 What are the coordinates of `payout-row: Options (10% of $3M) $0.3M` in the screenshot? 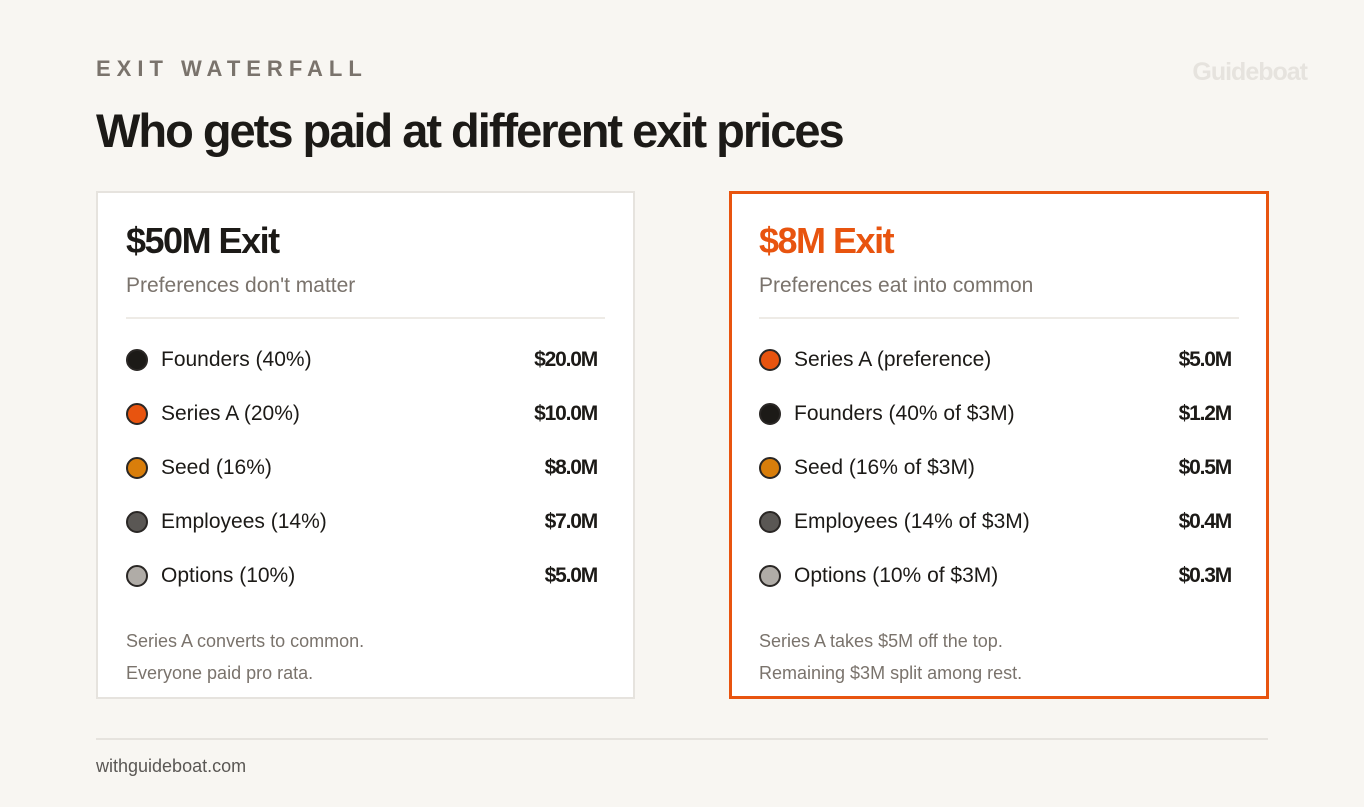 It's located at (999, 576).